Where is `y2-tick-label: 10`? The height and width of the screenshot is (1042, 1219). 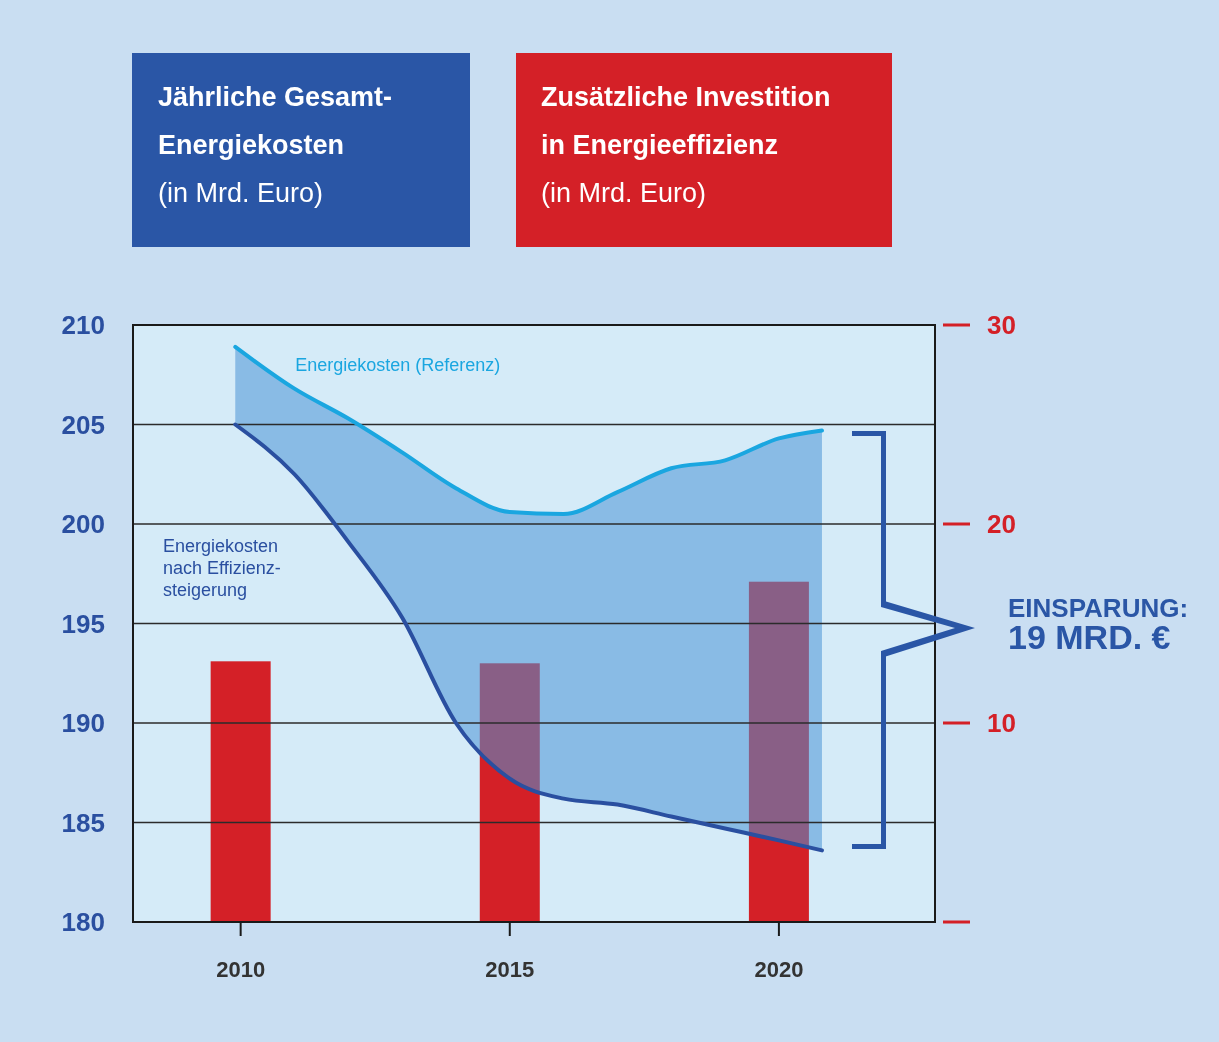 y2-tick-label: 10 is located at coordinates (1001, 723).